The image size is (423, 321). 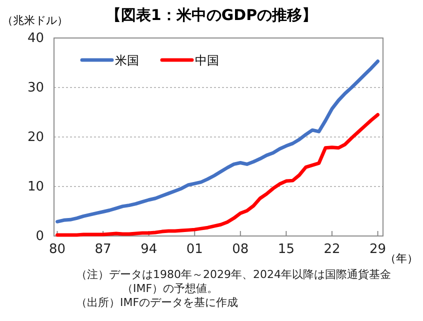 I want to click on x-tick-label: 80, so click(x=57, y=250).